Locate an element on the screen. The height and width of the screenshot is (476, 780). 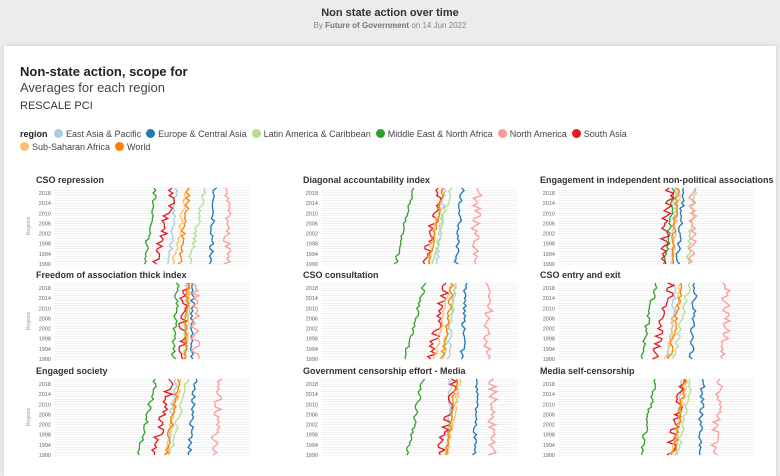
byline-prefix: By is located at coordinates (318, 25).